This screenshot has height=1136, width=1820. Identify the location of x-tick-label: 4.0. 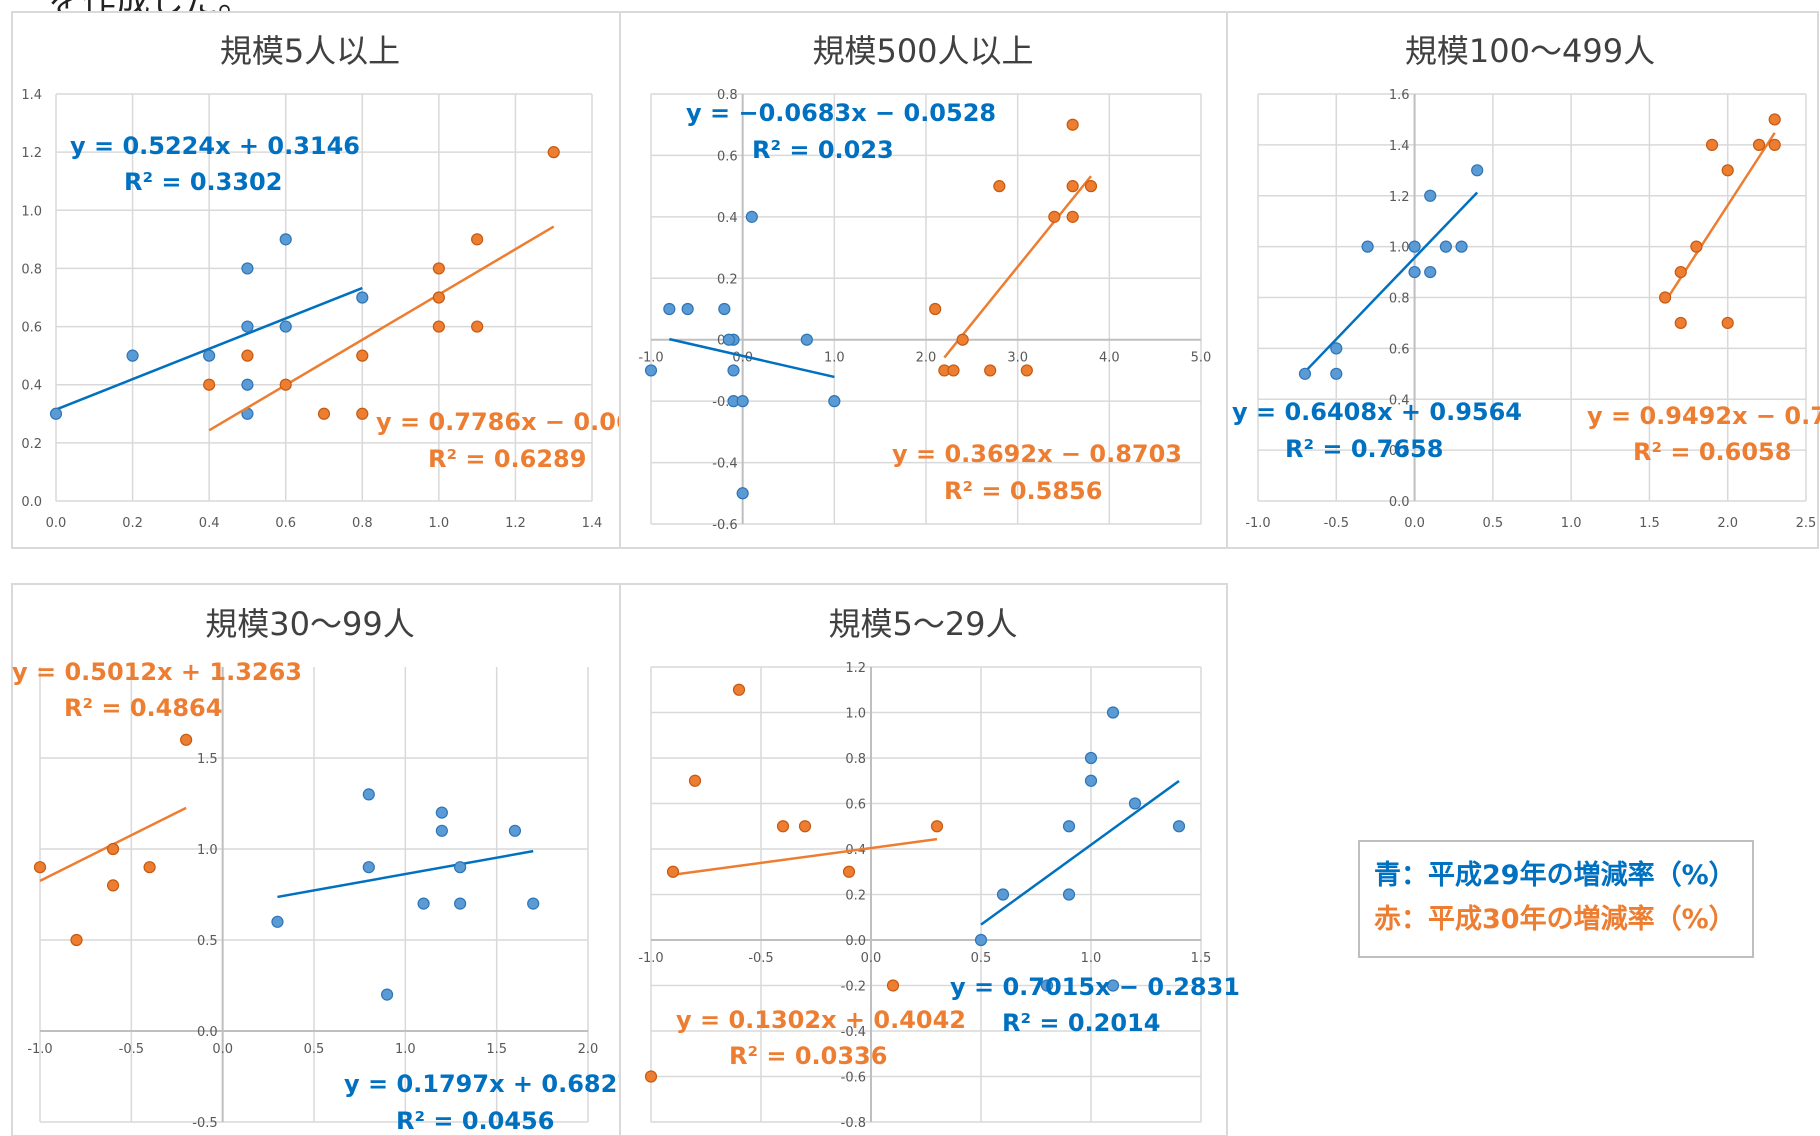
(1109, 358).